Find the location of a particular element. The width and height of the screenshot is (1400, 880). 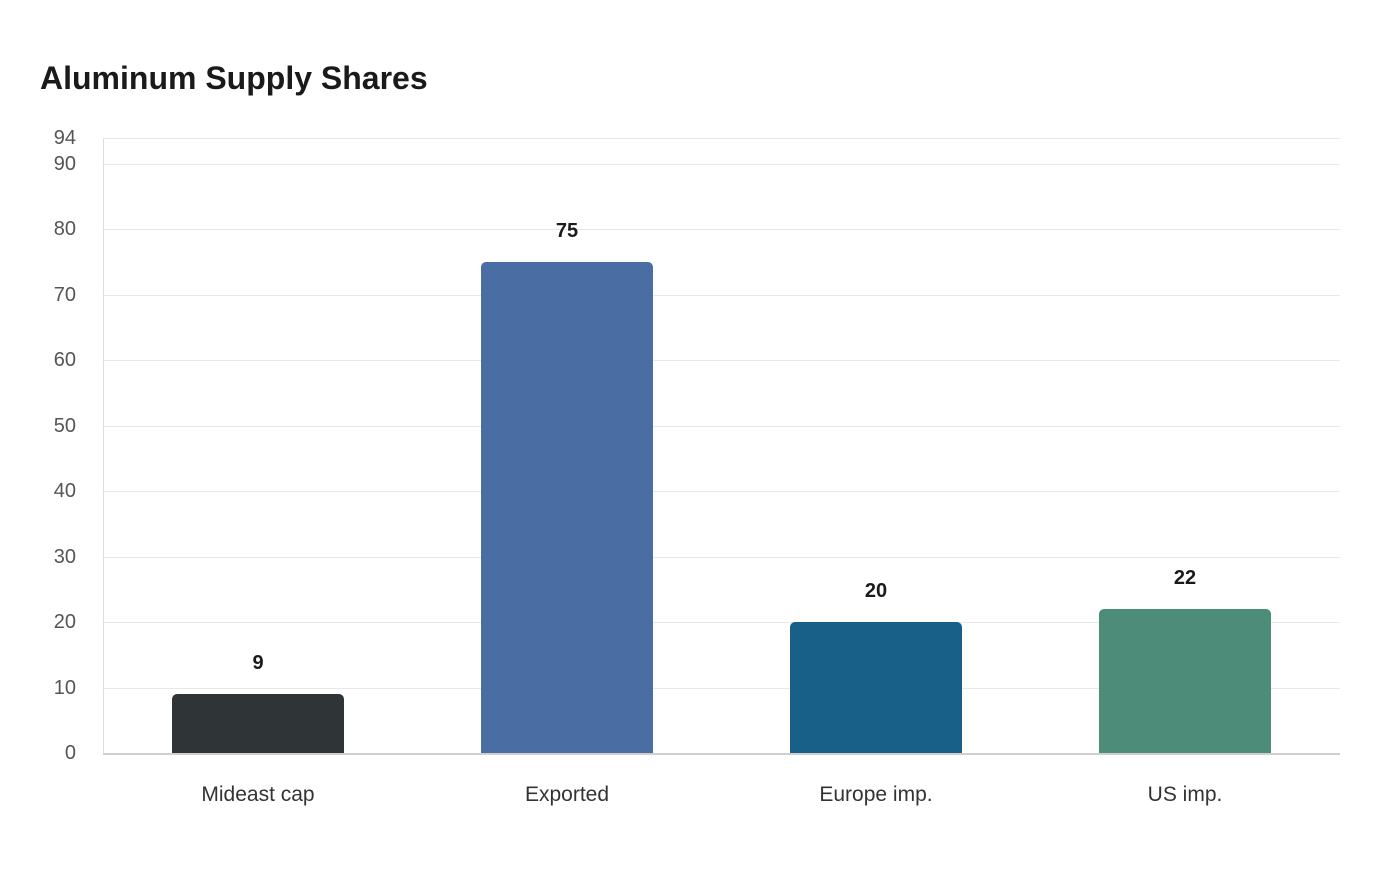

y-tick-label: 40 is located at coordinates (64, 491).